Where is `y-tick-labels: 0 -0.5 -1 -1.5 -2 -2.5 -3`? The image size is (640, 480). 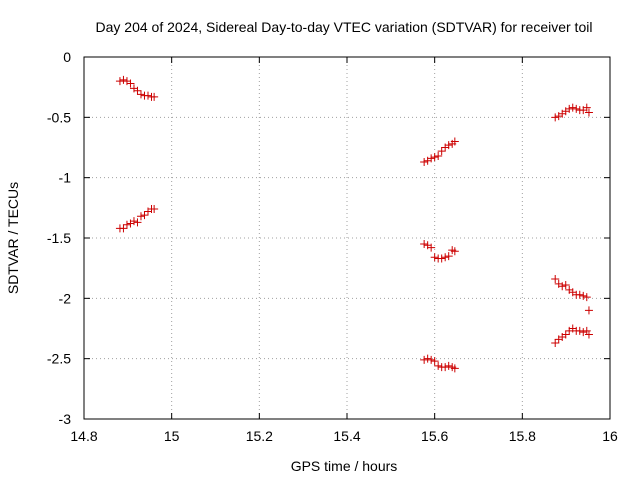
y-tick-labels: 0 -0.5 -1 -1.5 -2 -2.5 -3 is located at coordinates (59, 238).